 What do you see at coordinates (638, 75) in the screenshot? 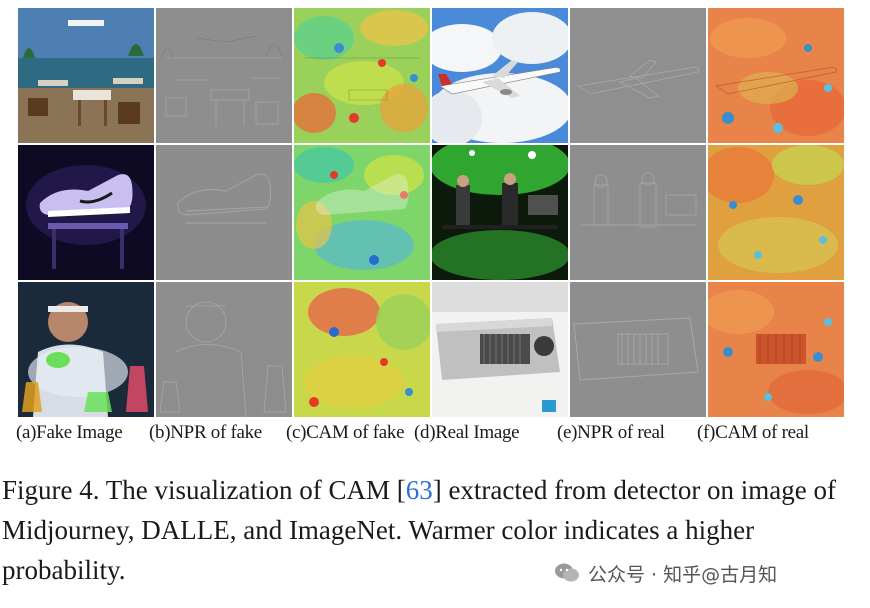
I see `row1-npr-of-real` at bounding box center [638, 75].